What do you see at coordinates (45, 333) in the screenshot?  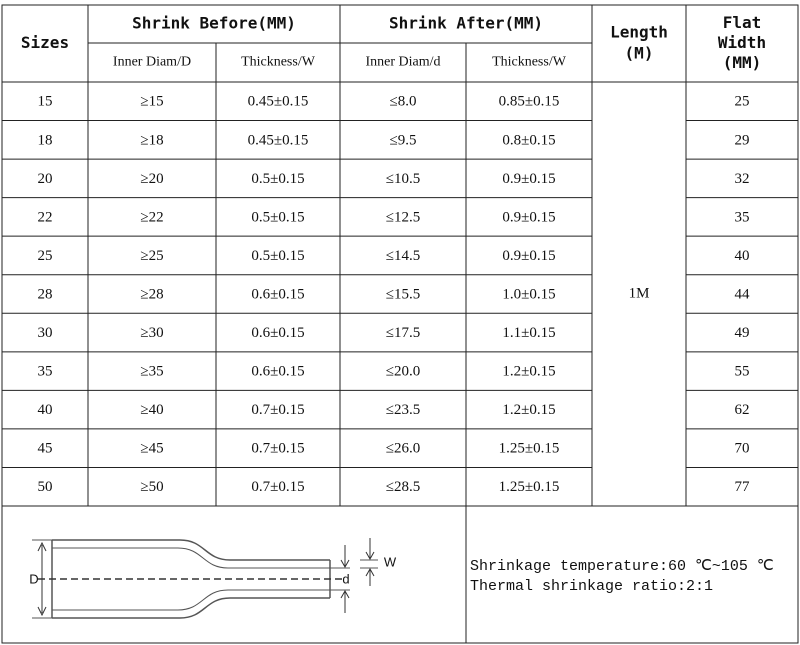 I see `cell: 30` at bounding box center [45, 333].